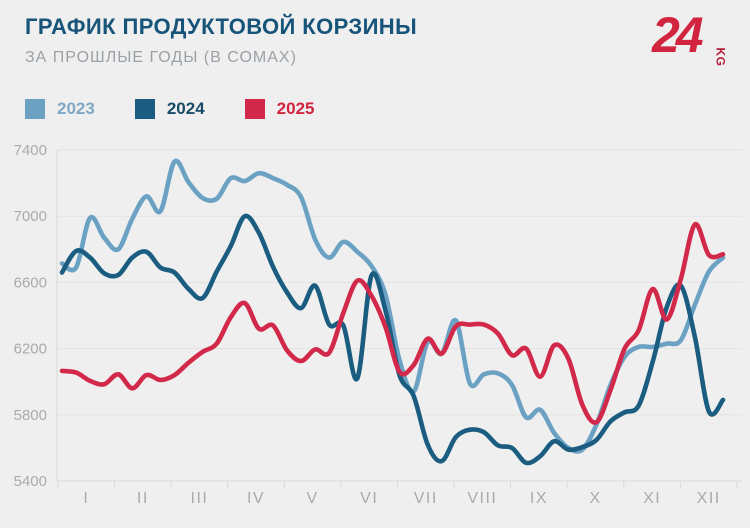 This screenshot has width=750, height=528. I want to click on x-tick-label-I: I, so click(86, 498).